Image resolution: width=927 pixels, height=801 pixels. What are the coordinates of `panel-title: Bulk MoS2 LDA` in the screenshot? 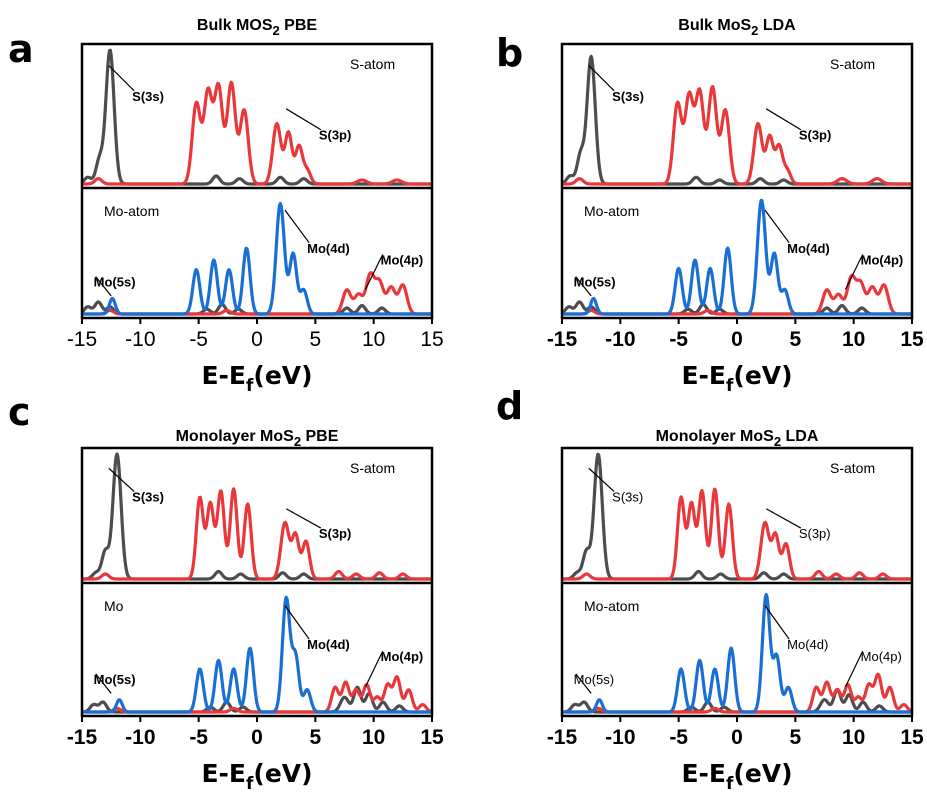 It's located at (737, 27).